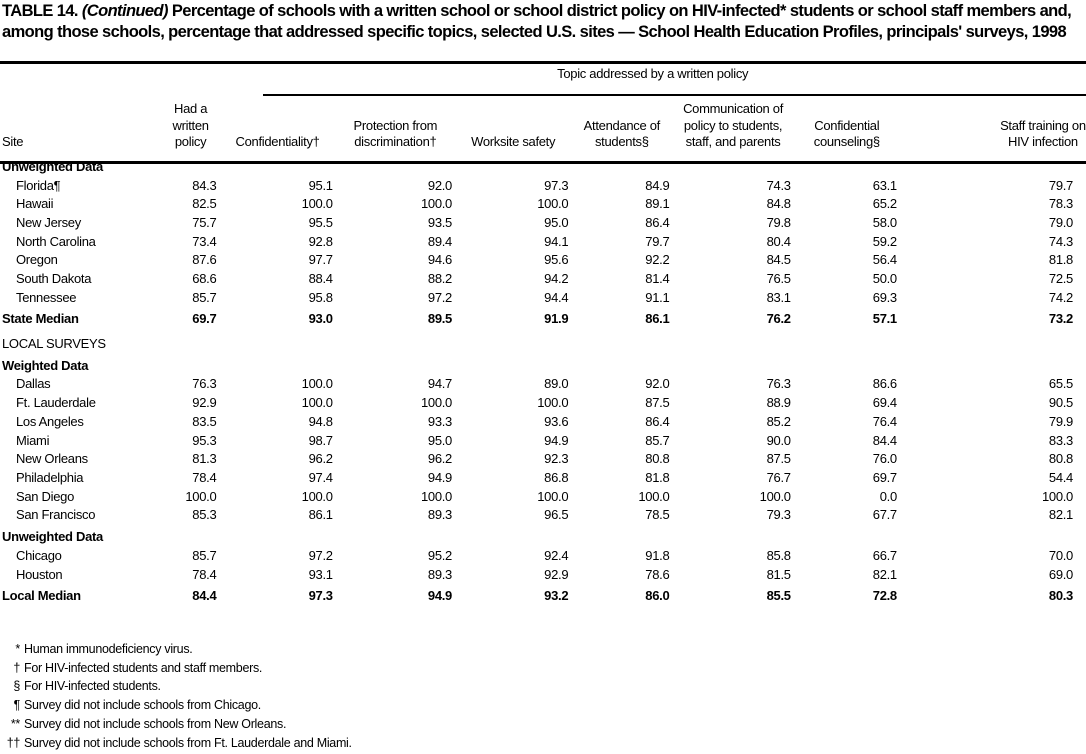 The image size is (1086, 754). Describe the element at coordinates (884, 241) in the screenshot. I see `cell-confidential-counseling: 59.2` at that location.